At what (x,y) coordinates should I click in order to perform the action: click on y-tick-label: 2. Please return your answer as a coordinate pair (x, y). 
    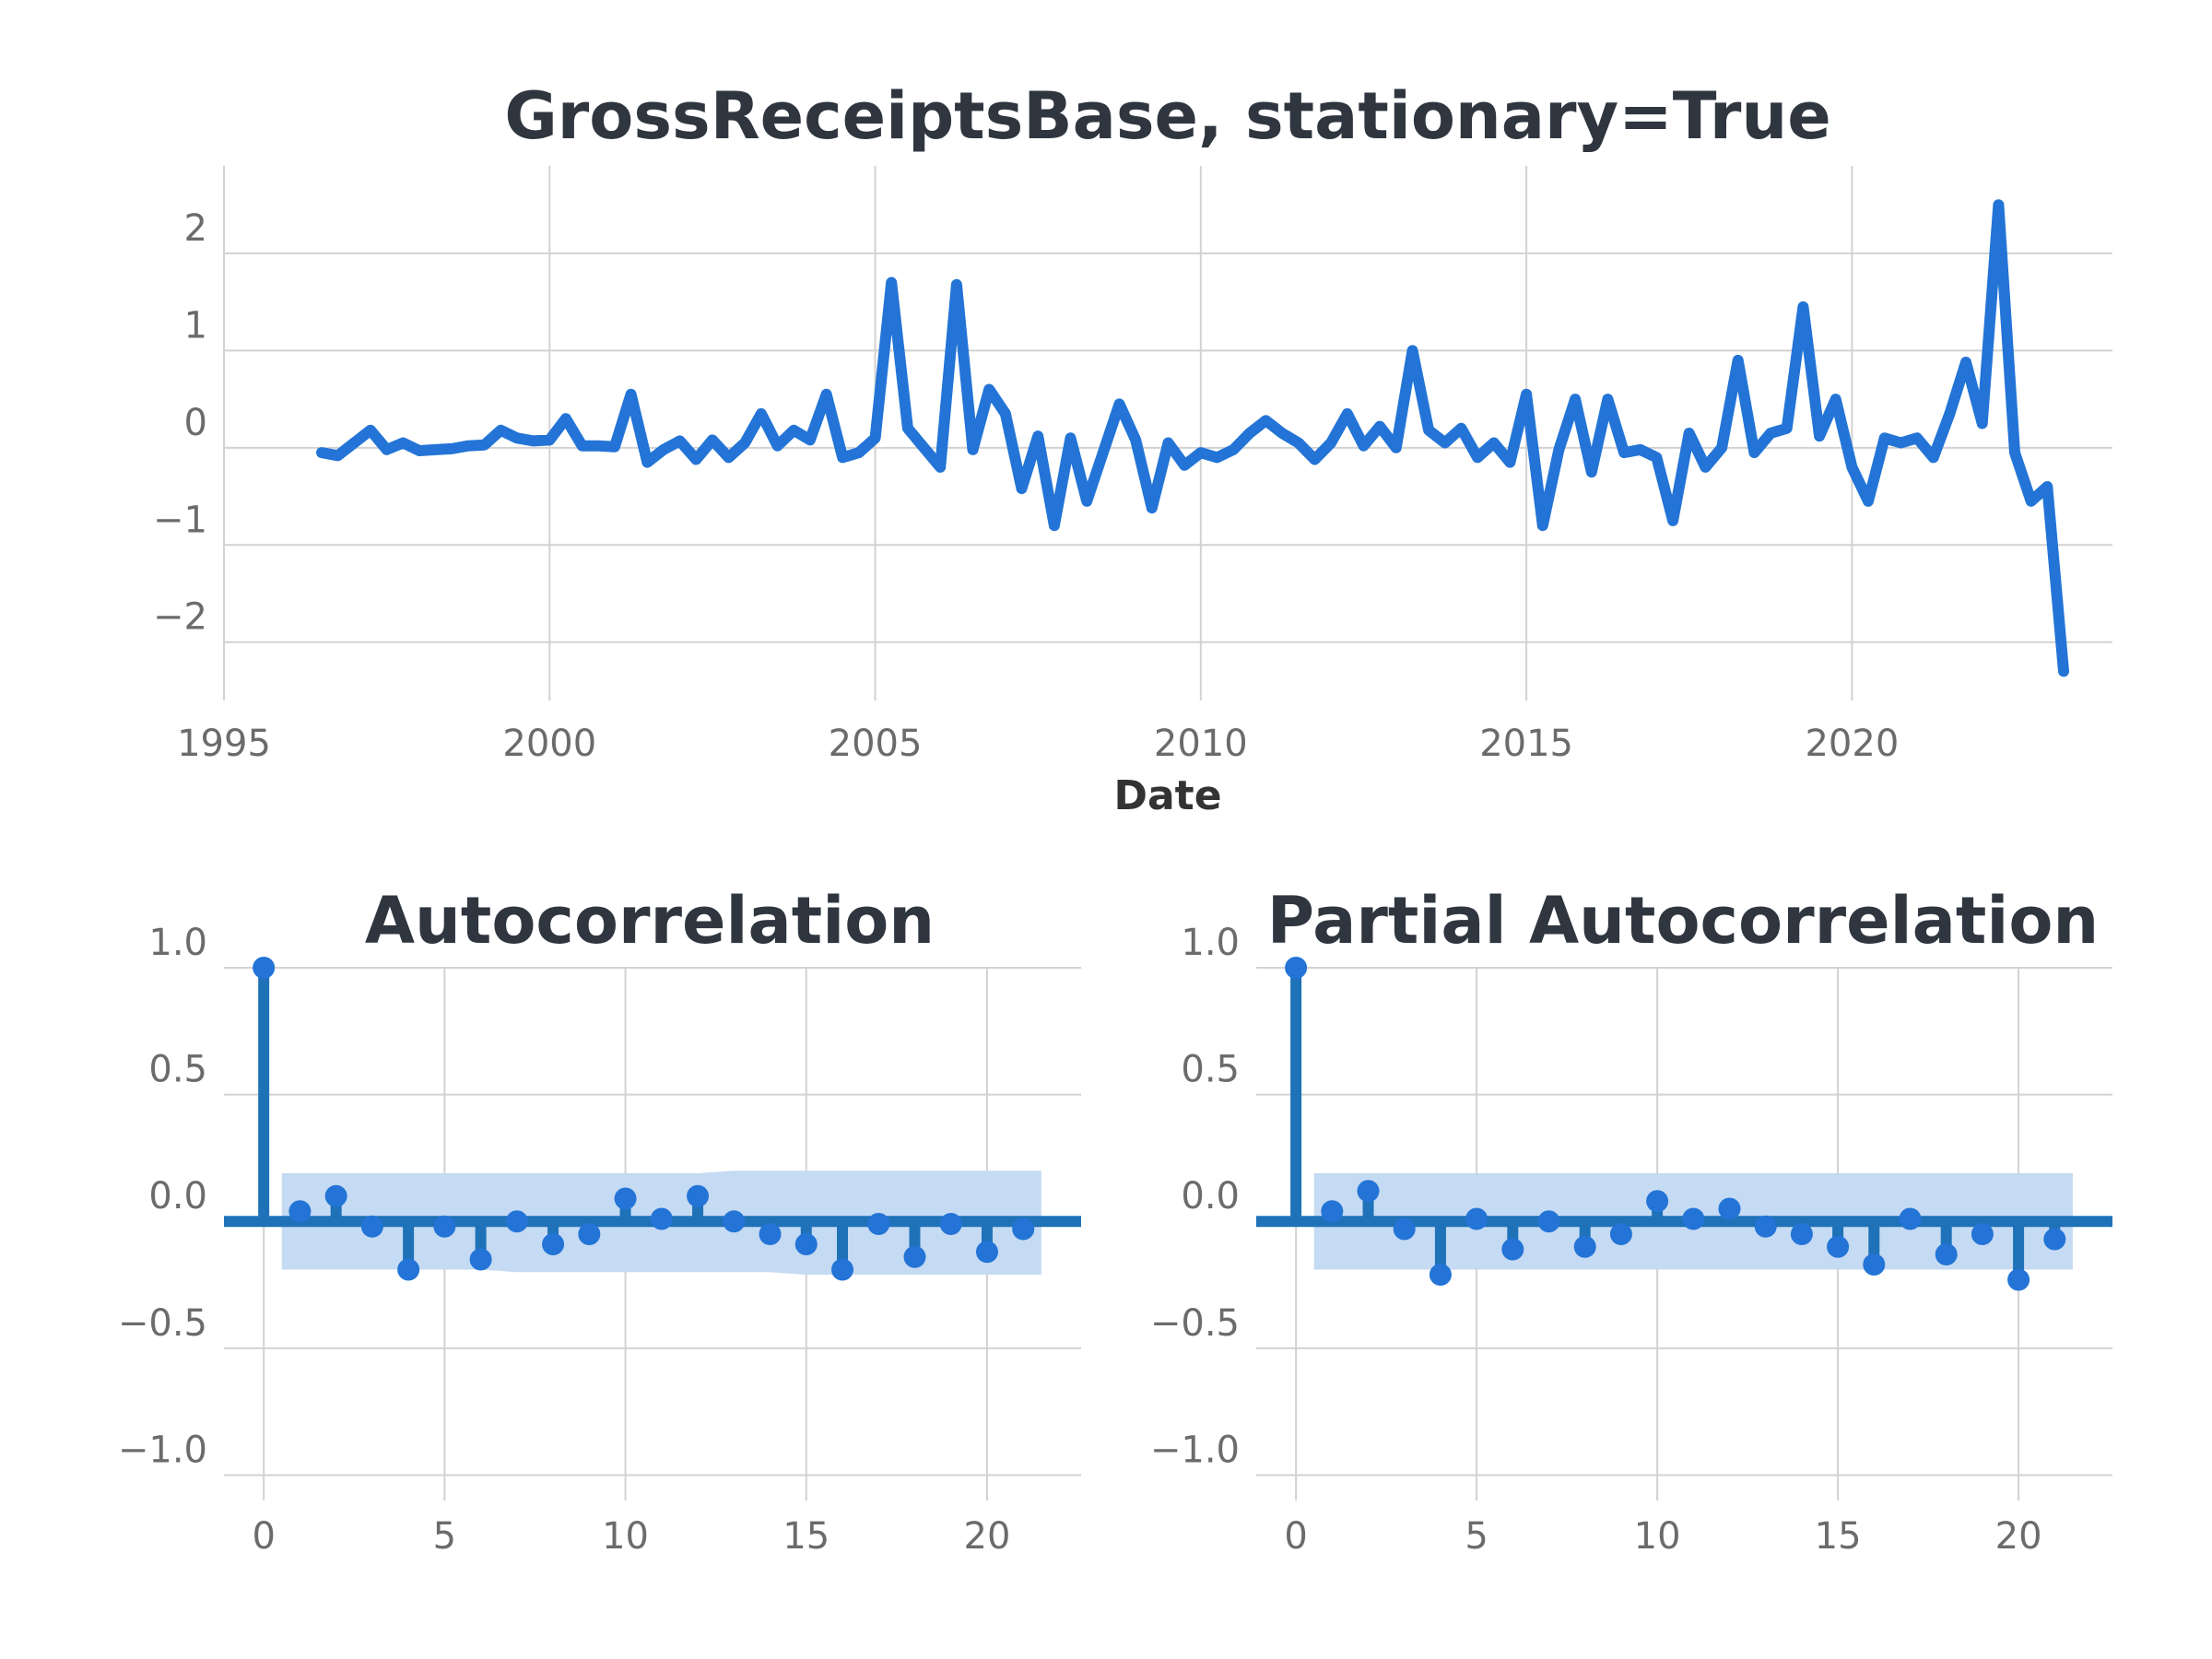
    Looking at the image, I should click on (195, 228).